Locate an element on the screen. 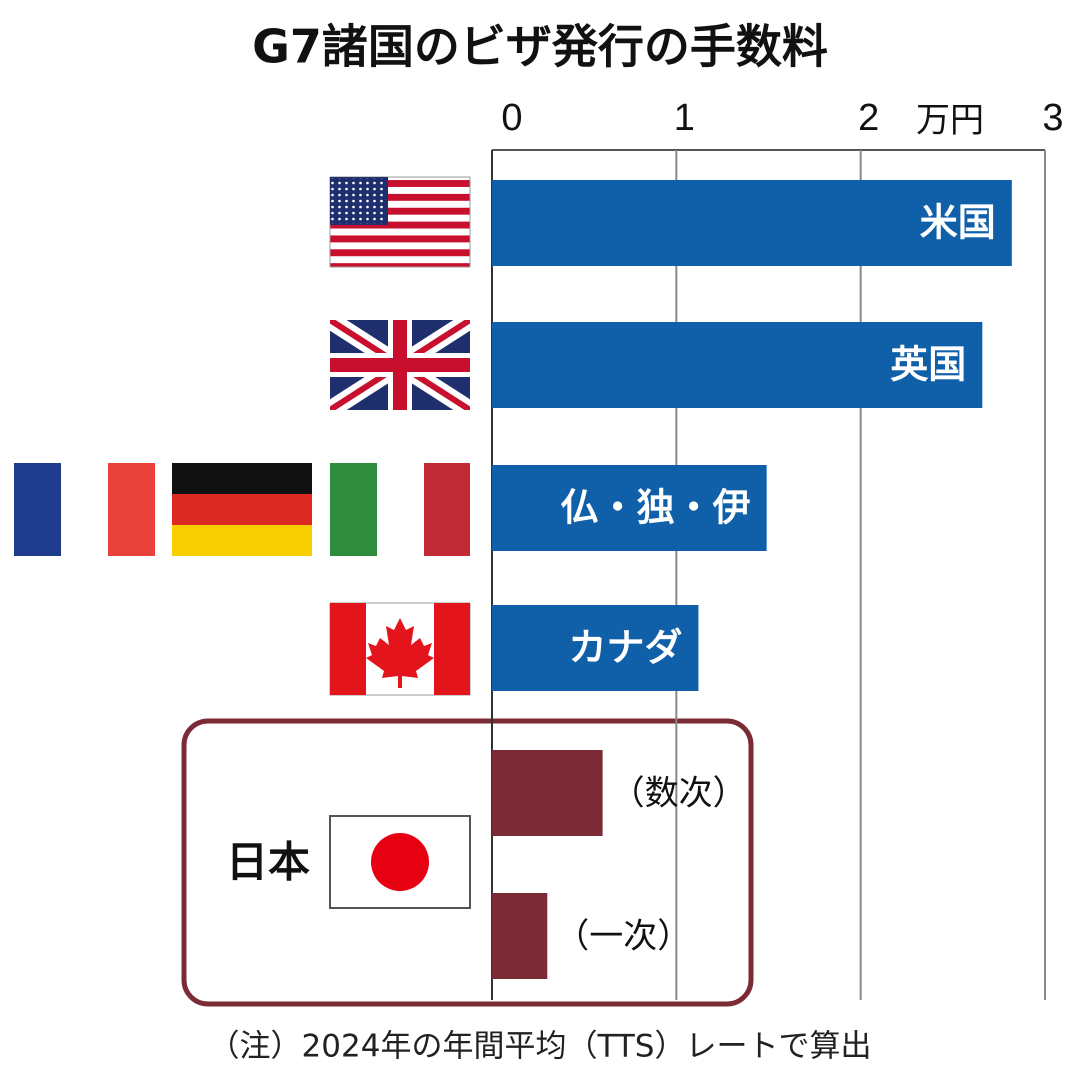 This screenshot has width=1080, height=1080. x-tick-label: 2 is located at coordinates (868, 118).